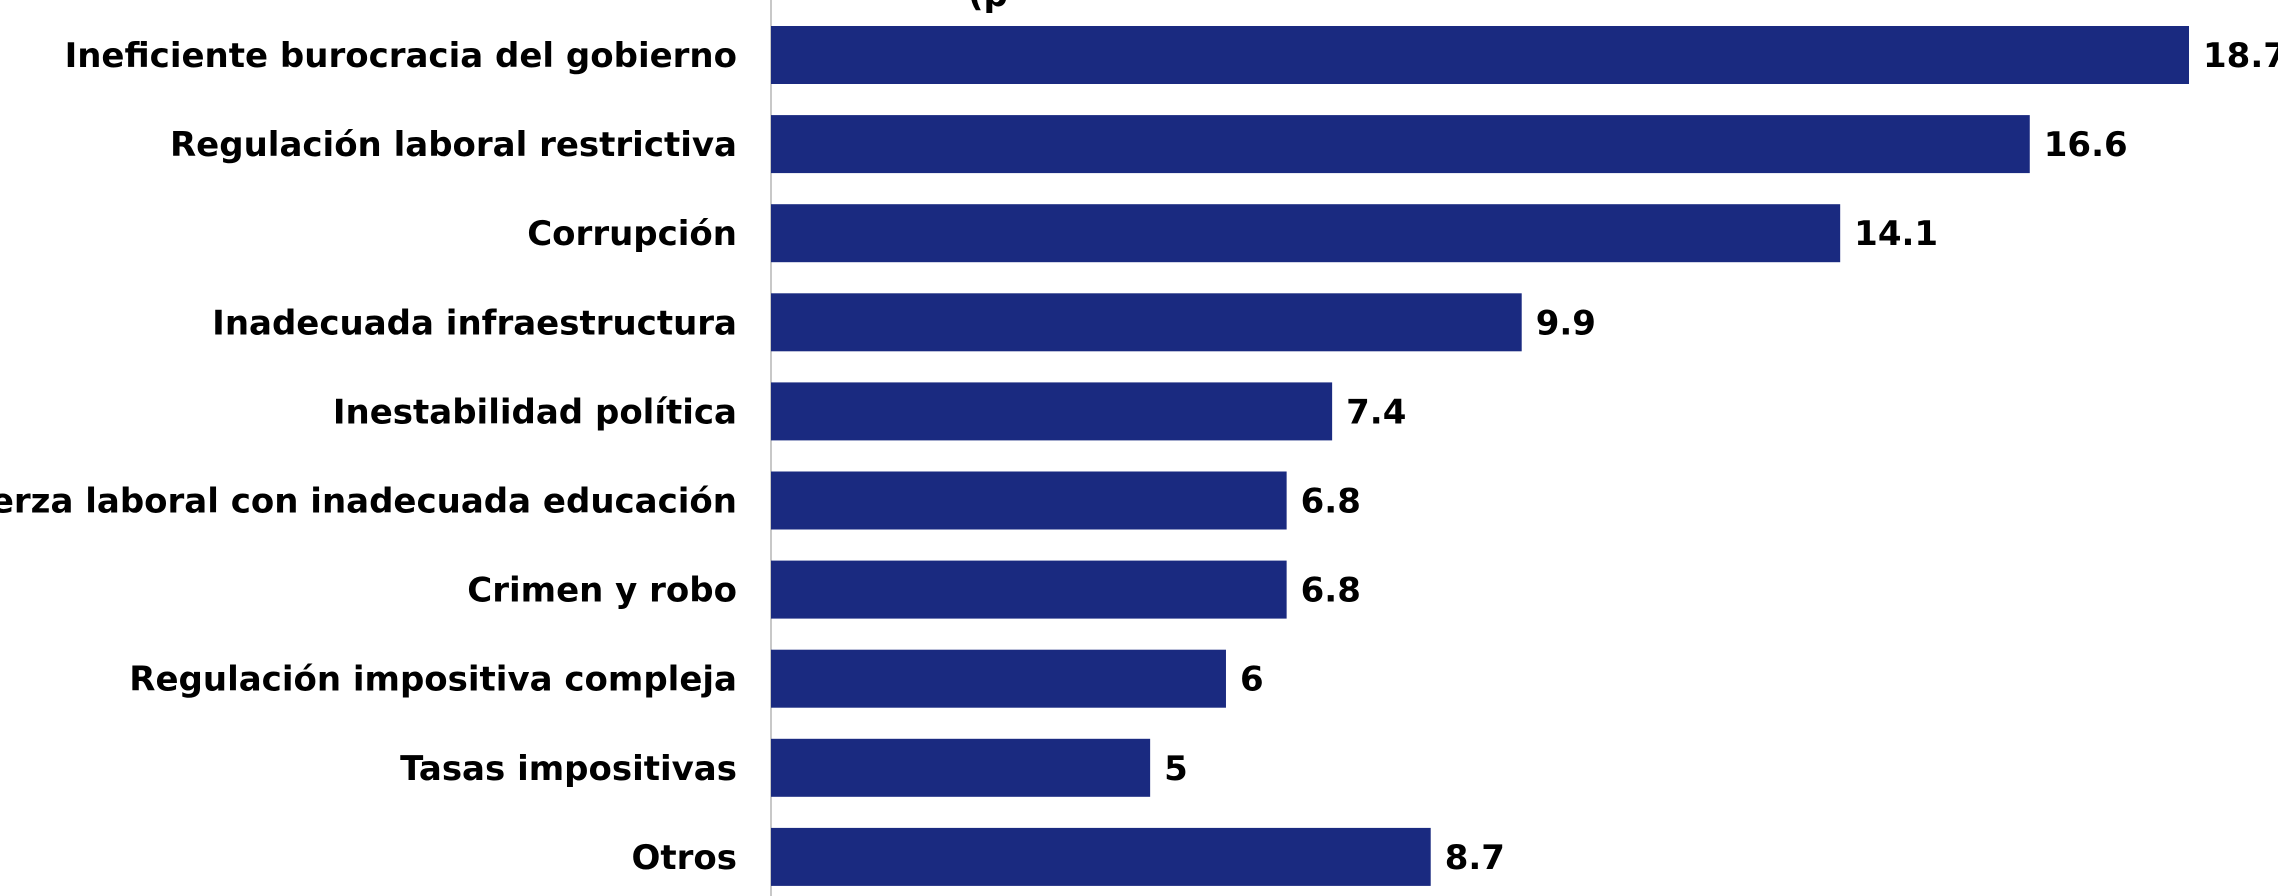  I want to click on value-label: 5, so click(1176, 769).